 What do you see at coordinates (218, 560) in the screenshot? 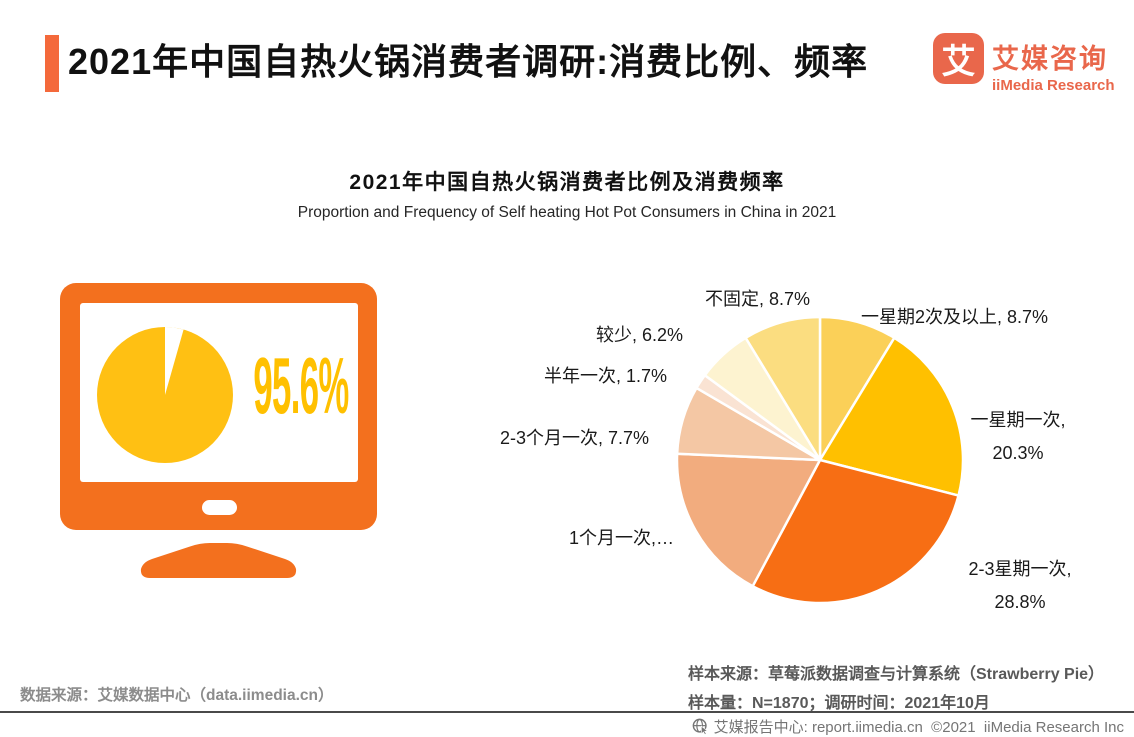
I see `monitor-stand` at bounding box center [218, 560].